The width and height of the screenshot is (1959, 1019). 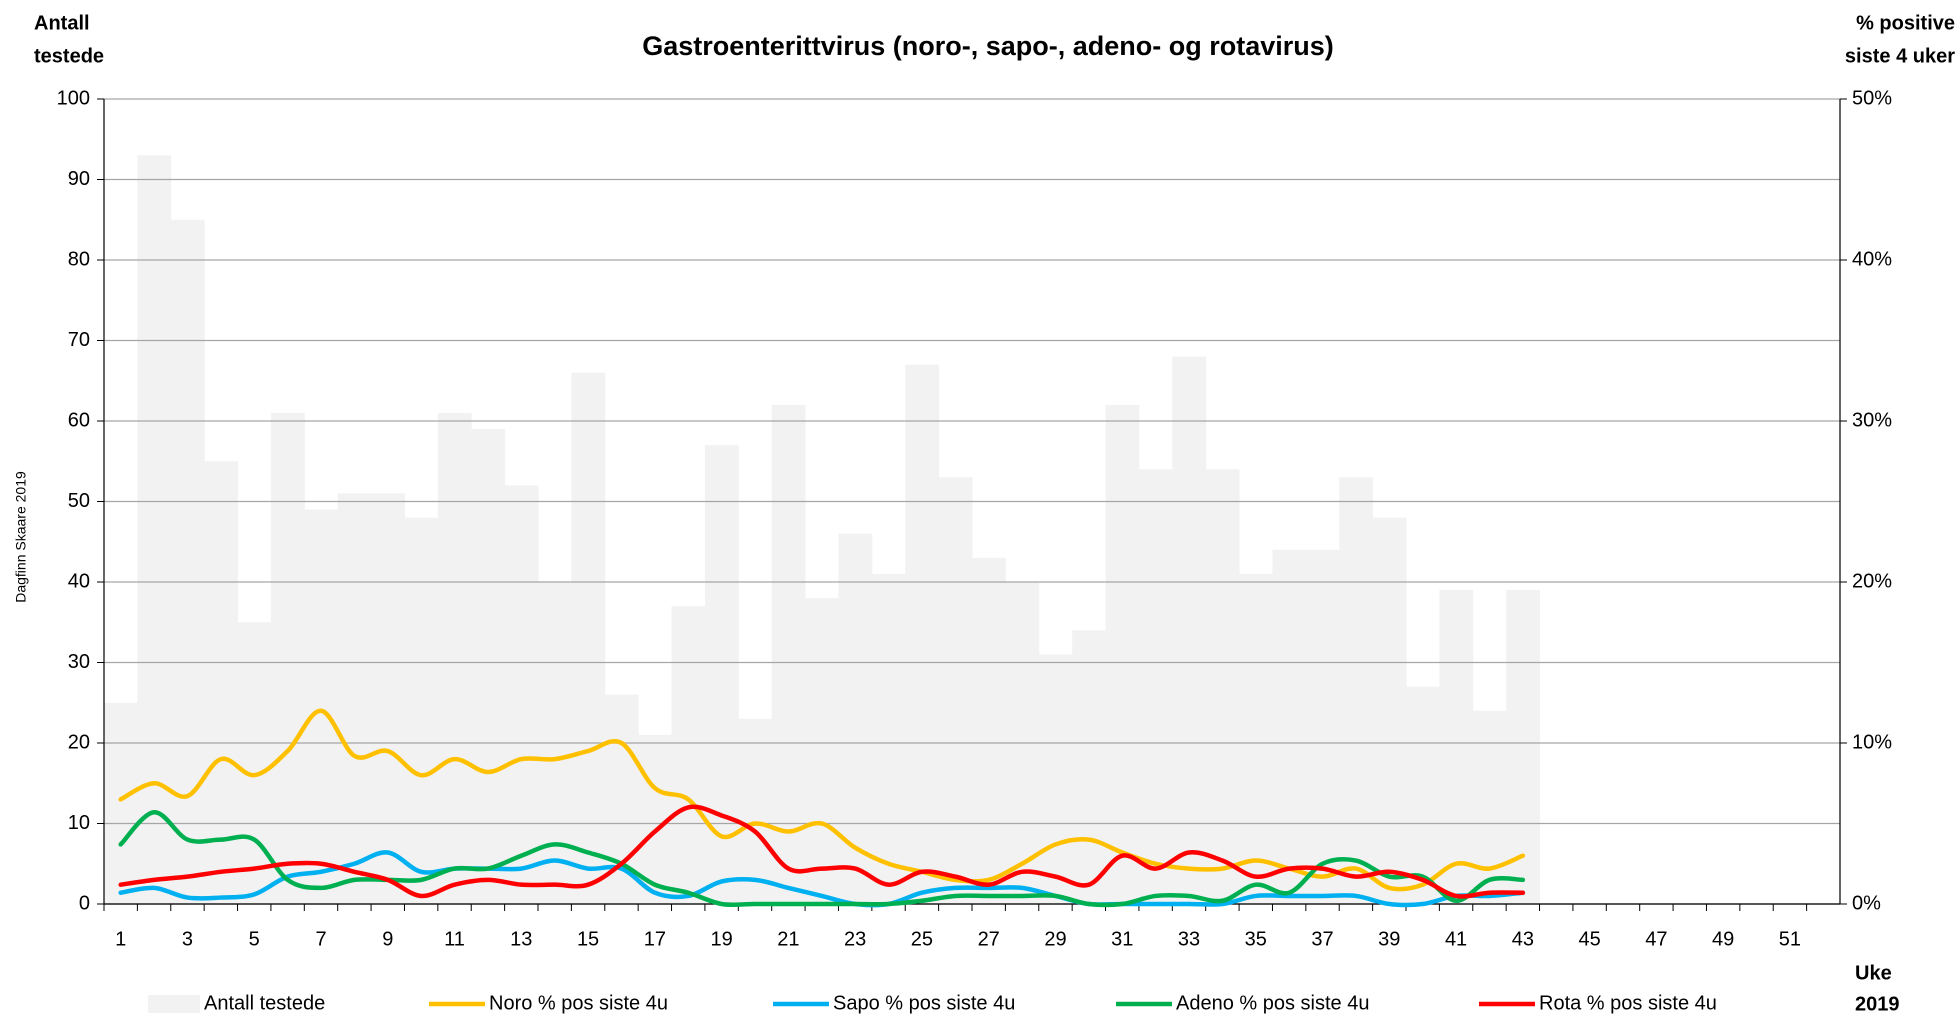 I want to click on y2-tick-label: 40%, so click(x=1872, y=259).